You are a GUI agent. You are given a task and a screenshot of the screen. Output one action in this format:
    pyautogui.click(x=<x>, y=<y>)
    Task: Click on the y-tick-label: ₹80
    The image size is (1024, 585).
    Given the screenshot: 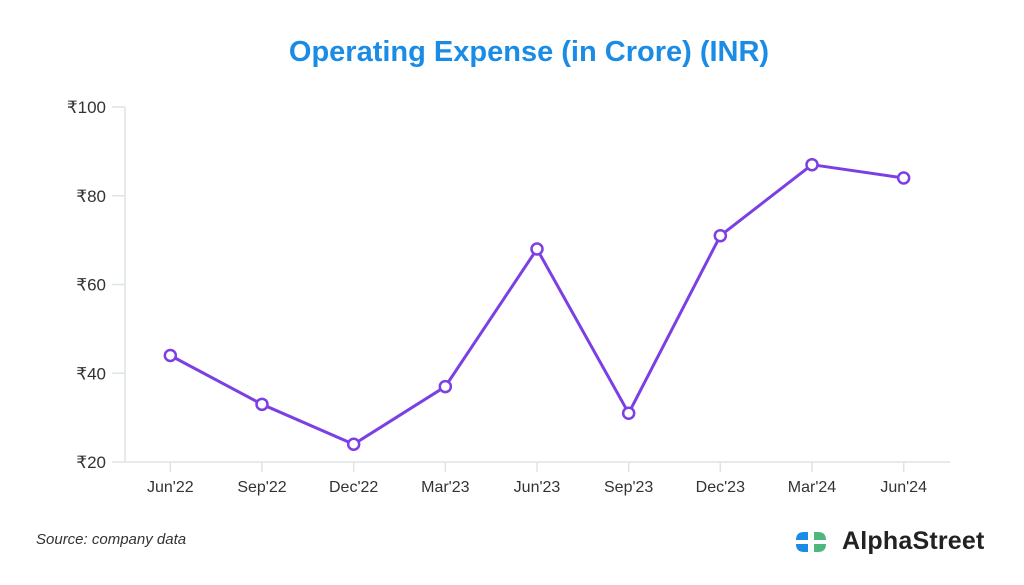 What is the action you would take?
    pyautogui.click(x=91, y=196)
    